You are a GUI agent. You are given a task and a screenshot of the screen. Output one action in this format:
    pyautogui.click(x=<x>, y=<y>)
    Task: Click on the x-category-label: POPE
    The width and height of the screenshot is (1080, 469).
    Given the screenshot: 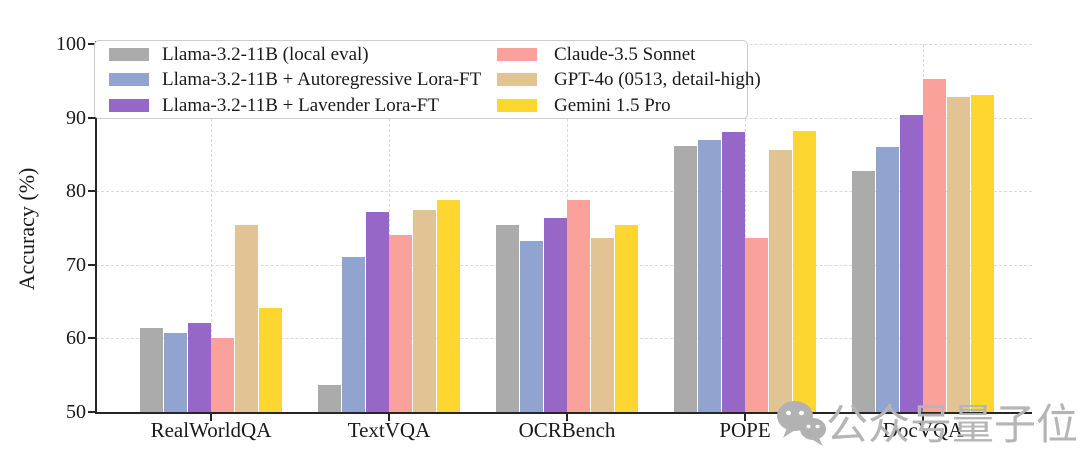 What is the action you would take?
    pyautogui.click(x=745, y=430)
    